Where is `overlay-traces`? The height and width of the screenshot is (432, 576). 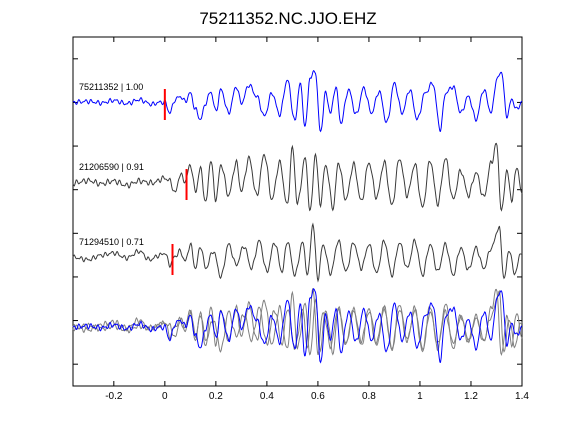 overlay-traces is located at coordinates (297, 326).